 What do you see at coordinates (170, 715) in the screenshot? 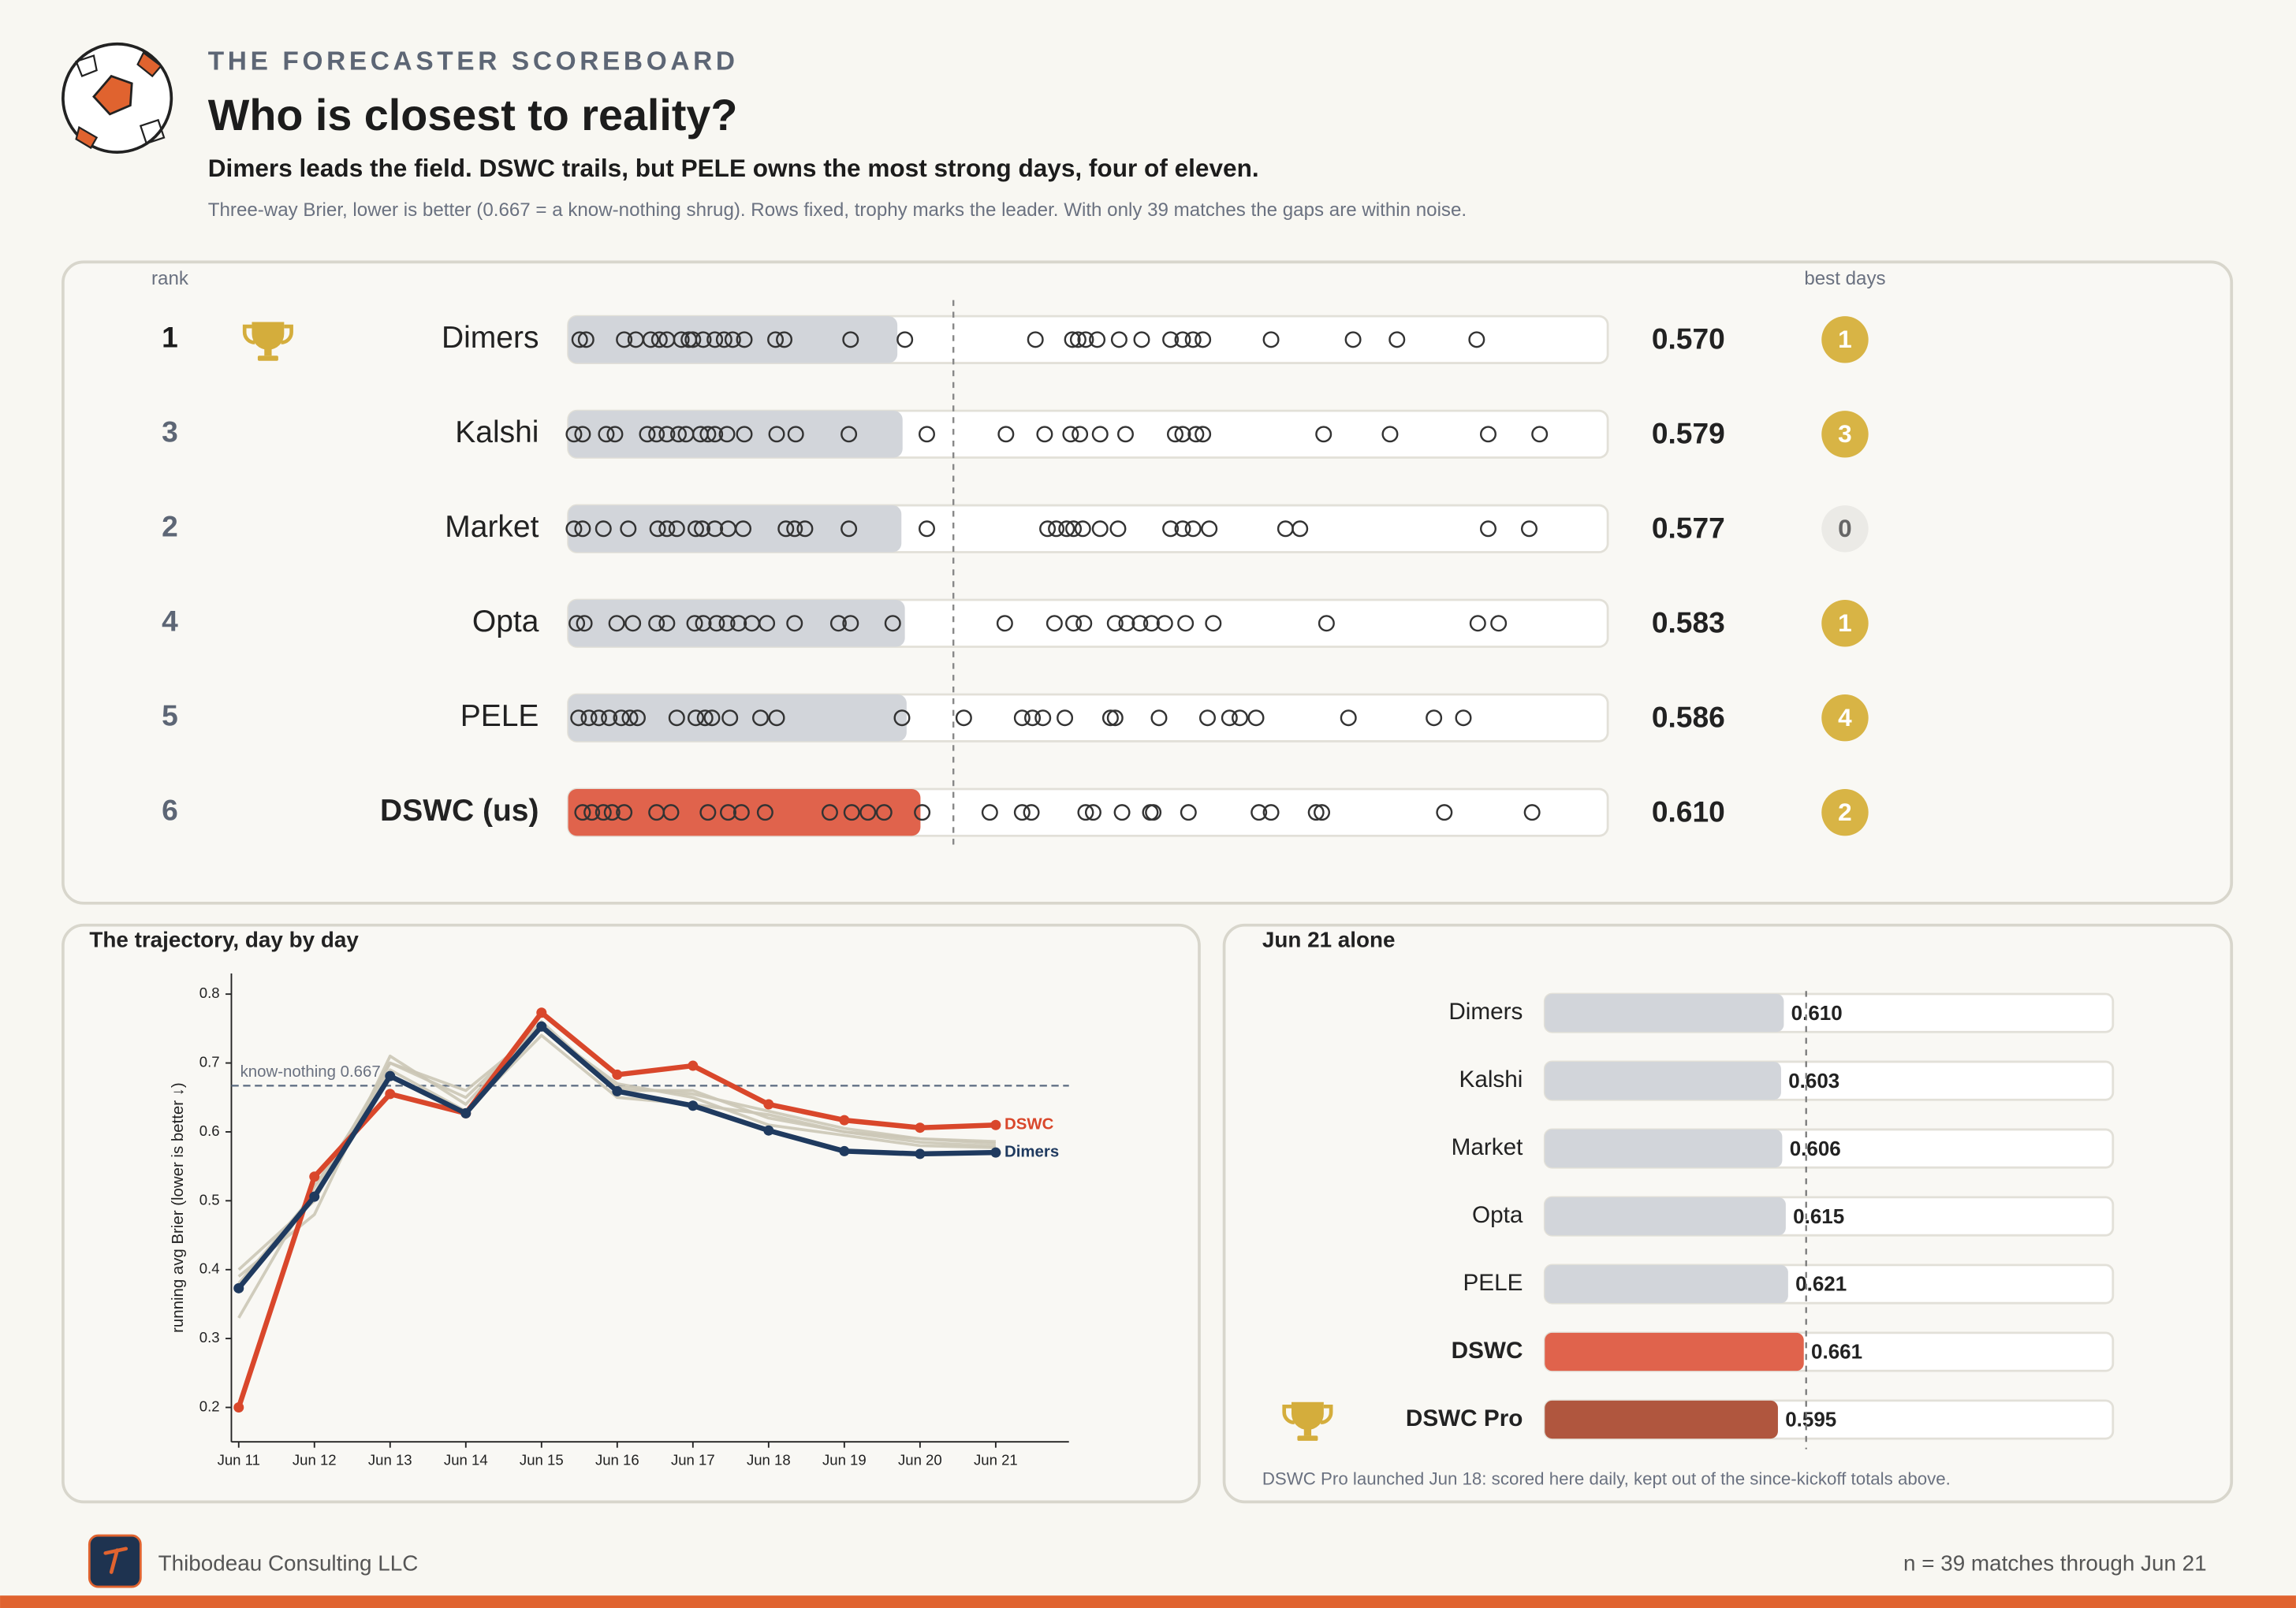
I see `rank: 5` at bounding box center [170, 715].